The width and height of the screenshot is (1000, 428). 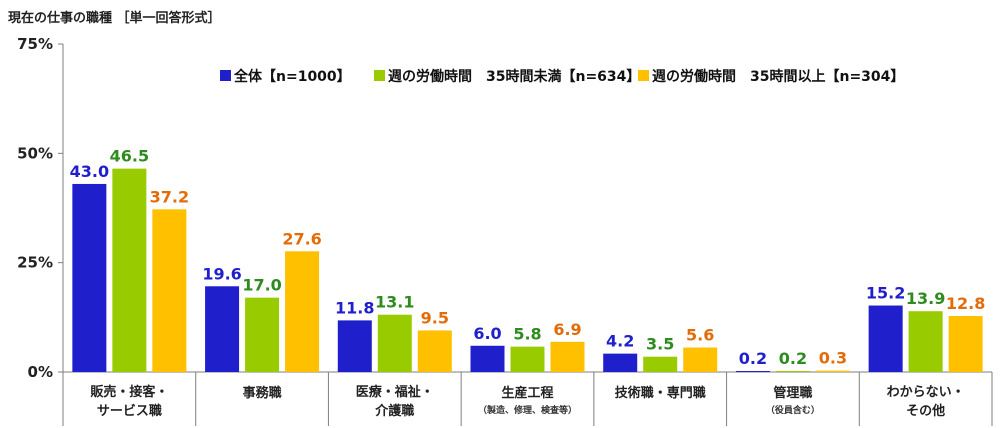 What do you see at coordinates (660, 393) in the screenshot?
I see `category-label: 技術職・専門職` at bounding box center [660, 393].